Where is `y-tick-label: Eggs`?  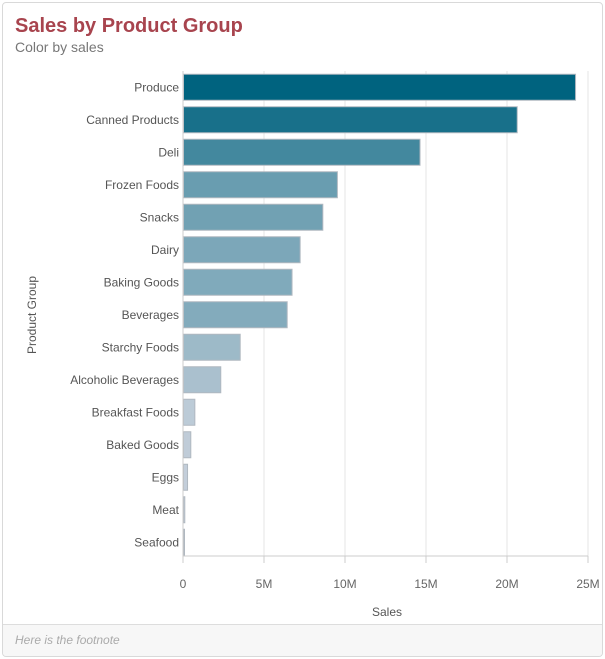
y-tick-label: Eggs is located at coordinates (165, 477).